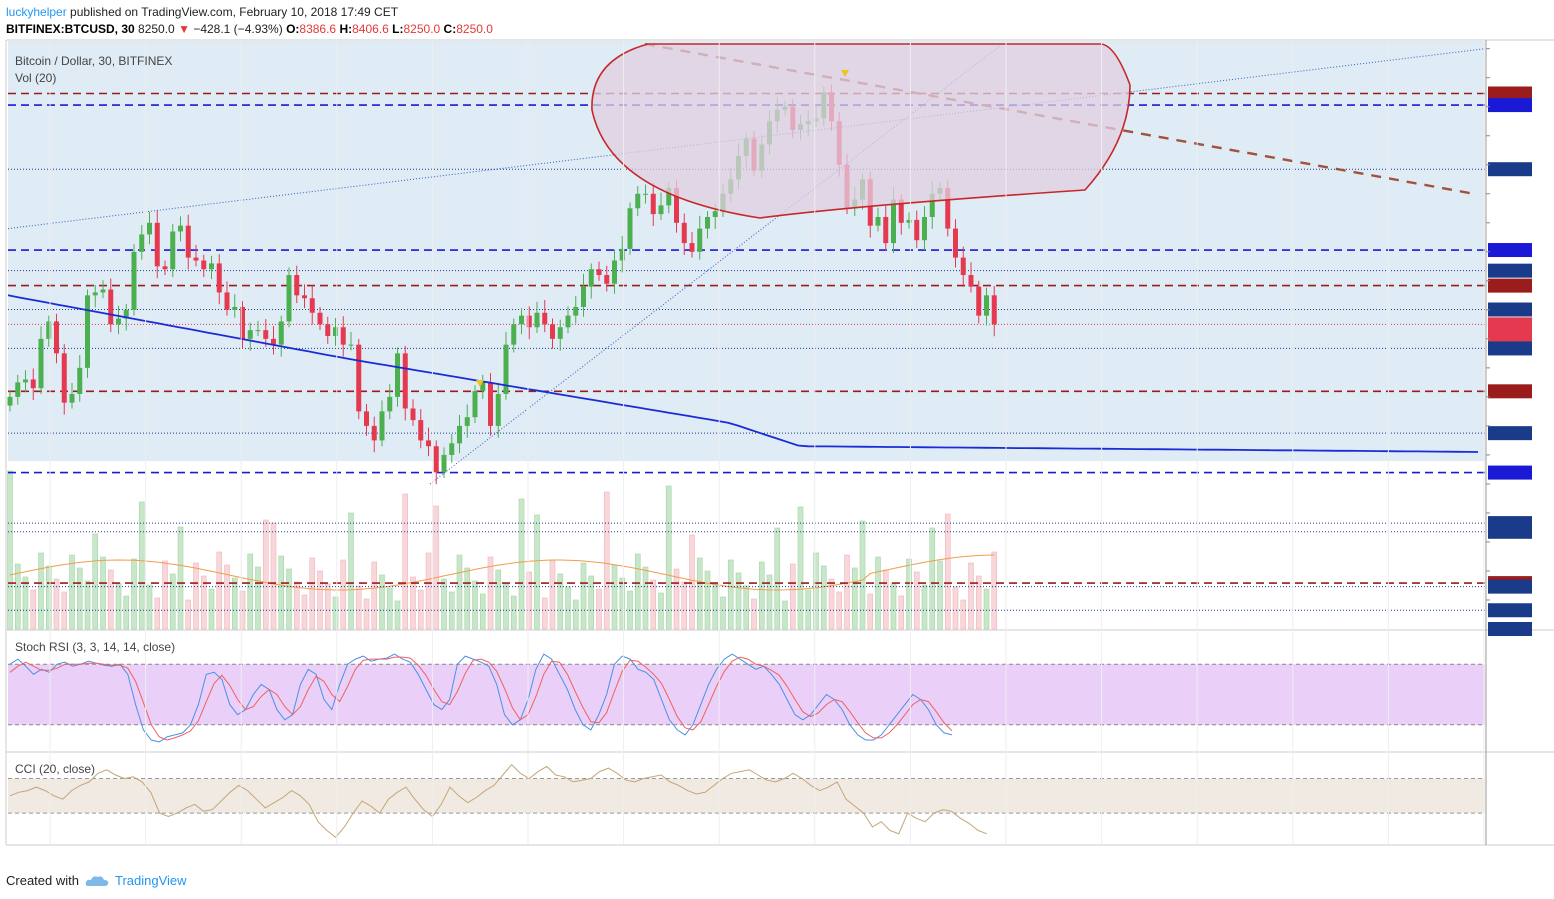 The height and width of the screenshot is (899, 1554). I want to click on high-value: 8406.6, so click(370, 29).